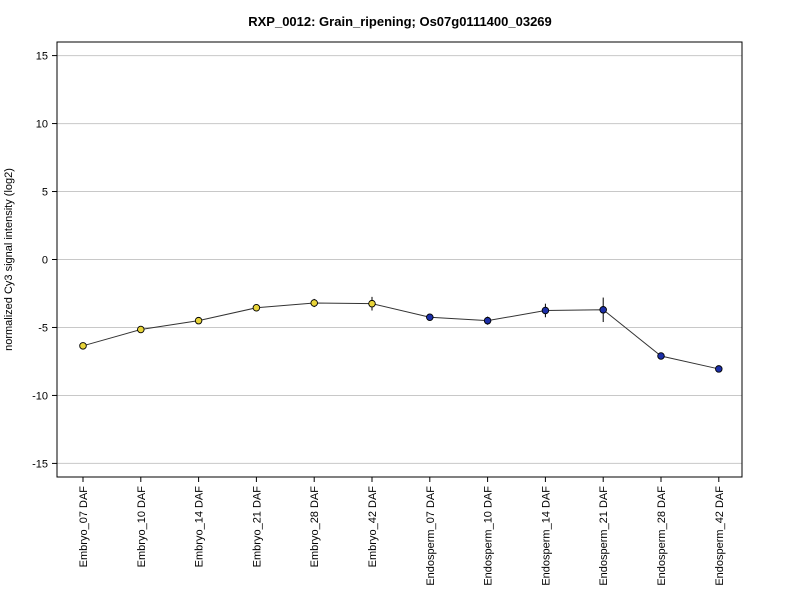 Image resolution: width=800 pixels, height=600 pixels. I want to click on series-line, so click(400, 336).